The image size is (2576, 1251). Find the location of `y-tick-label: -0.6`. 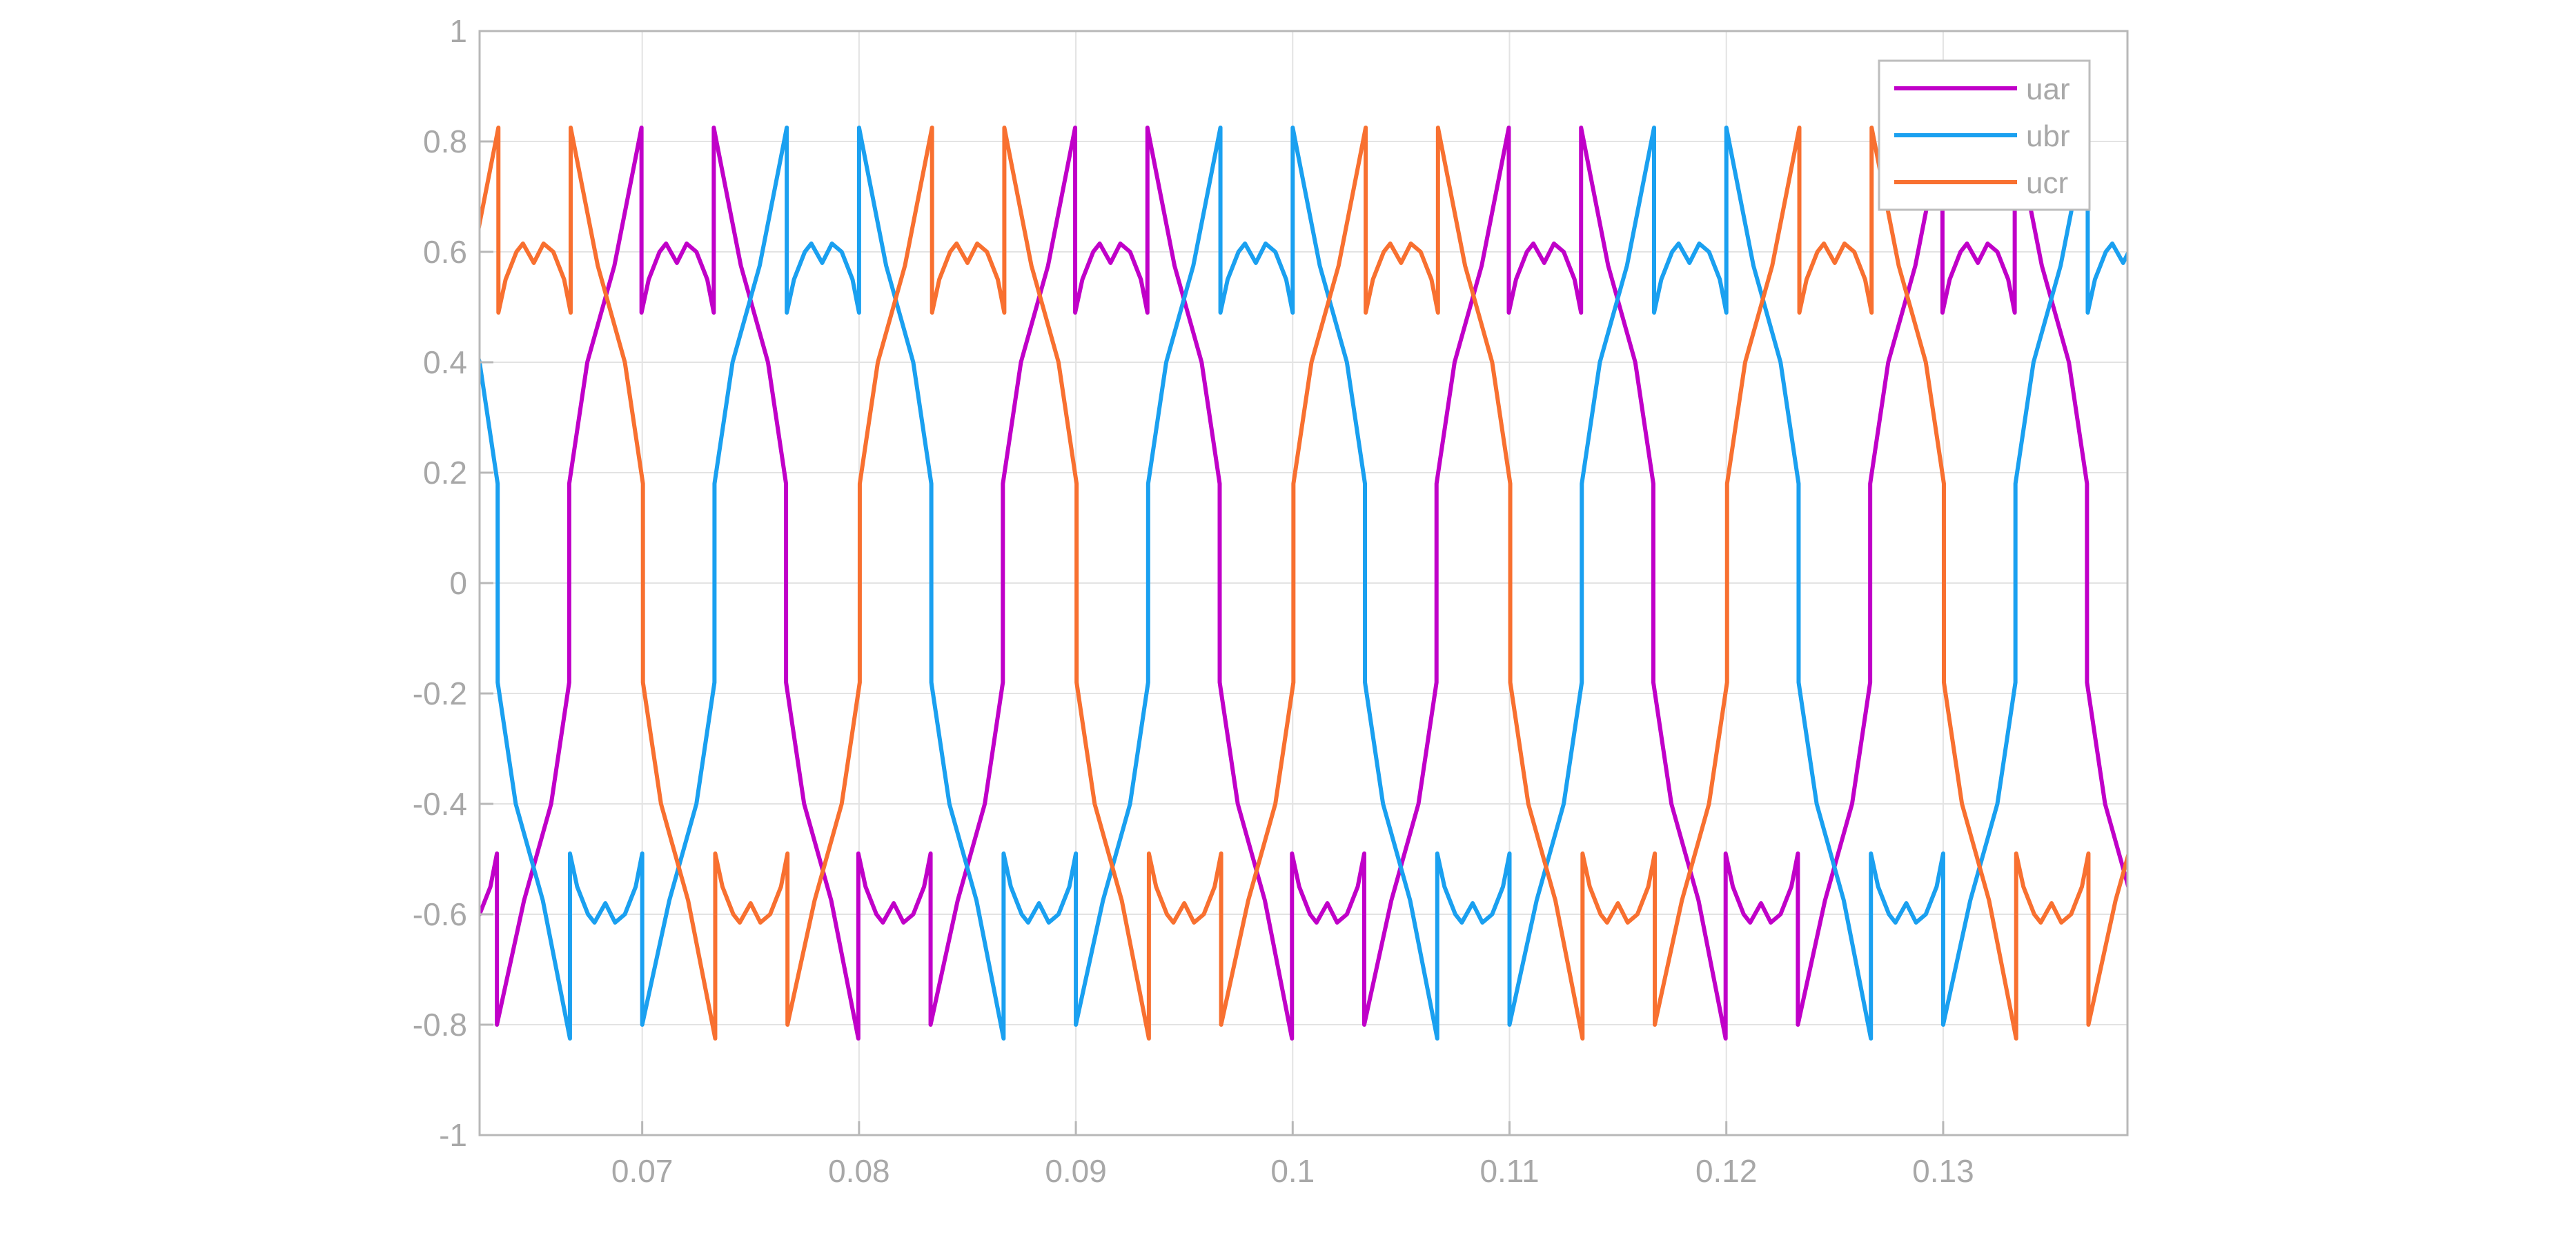

y-tick-label: -0.6 is located at coordinates (440, 914).